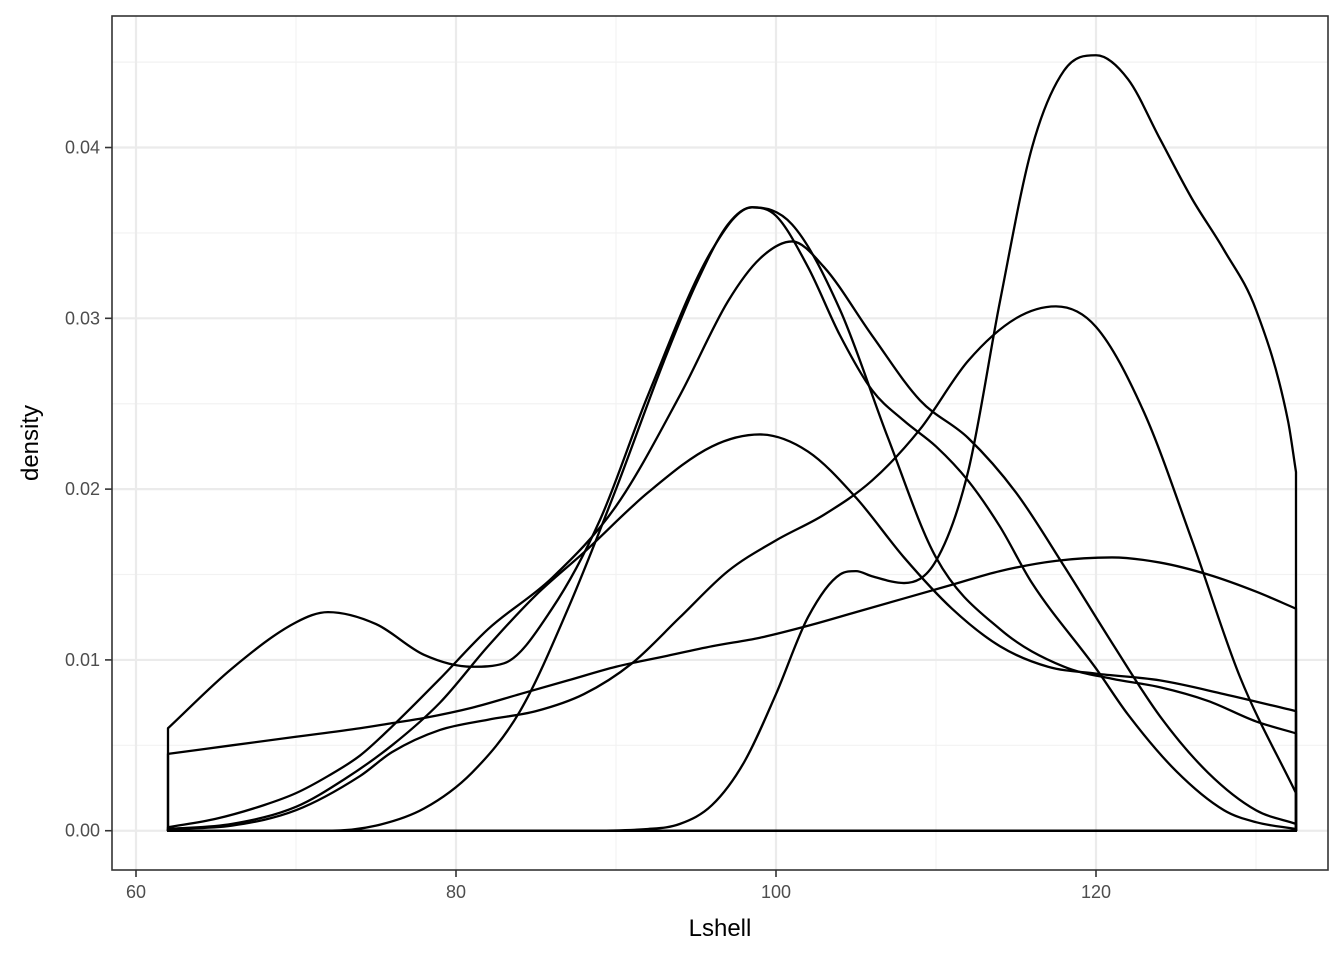 This screenshot has height=960, width=1344. Describe the element at coordinates (82, 148) in the screenshot. I see `y-tick-label: 0.04` at that location.